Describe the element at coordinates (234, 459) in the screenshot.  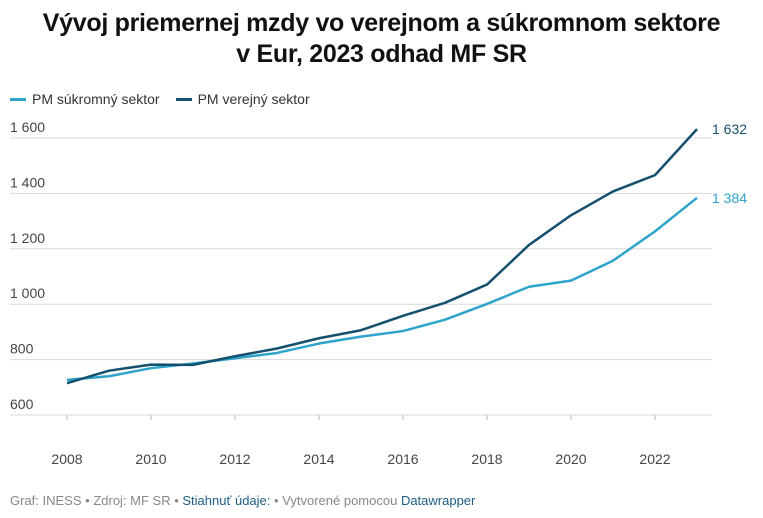
I see `x-tick-label: 2012` at that location.